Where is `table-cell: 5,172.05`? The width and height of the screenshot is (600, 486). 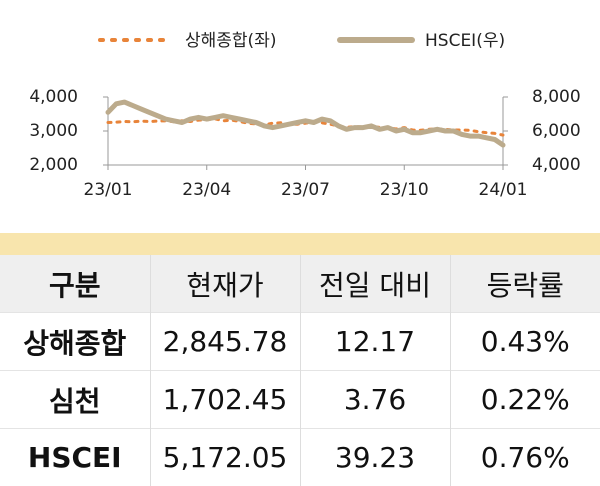
table-cell: 5,172.05 is located at coordinates (225, 457).